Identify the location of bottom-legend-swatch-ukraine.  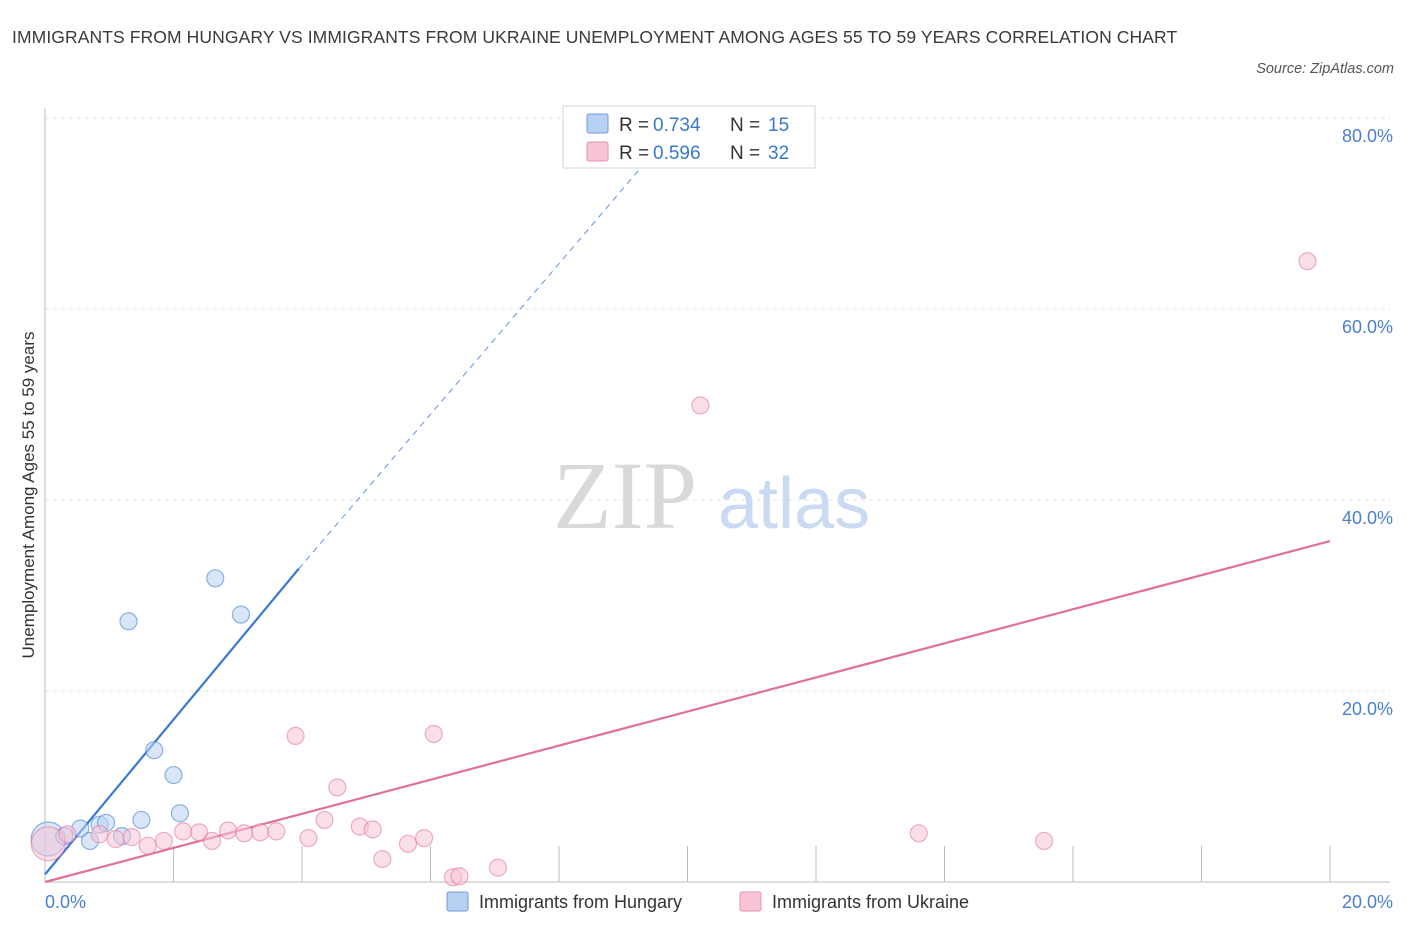
(750, 901).